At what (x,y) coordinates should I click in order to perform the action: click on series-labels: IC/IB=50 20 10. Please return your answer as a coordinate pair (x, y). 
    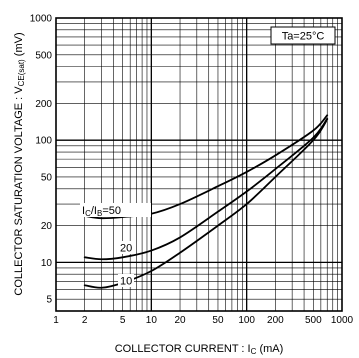
    Looking at the image, I should click on (115, 245).